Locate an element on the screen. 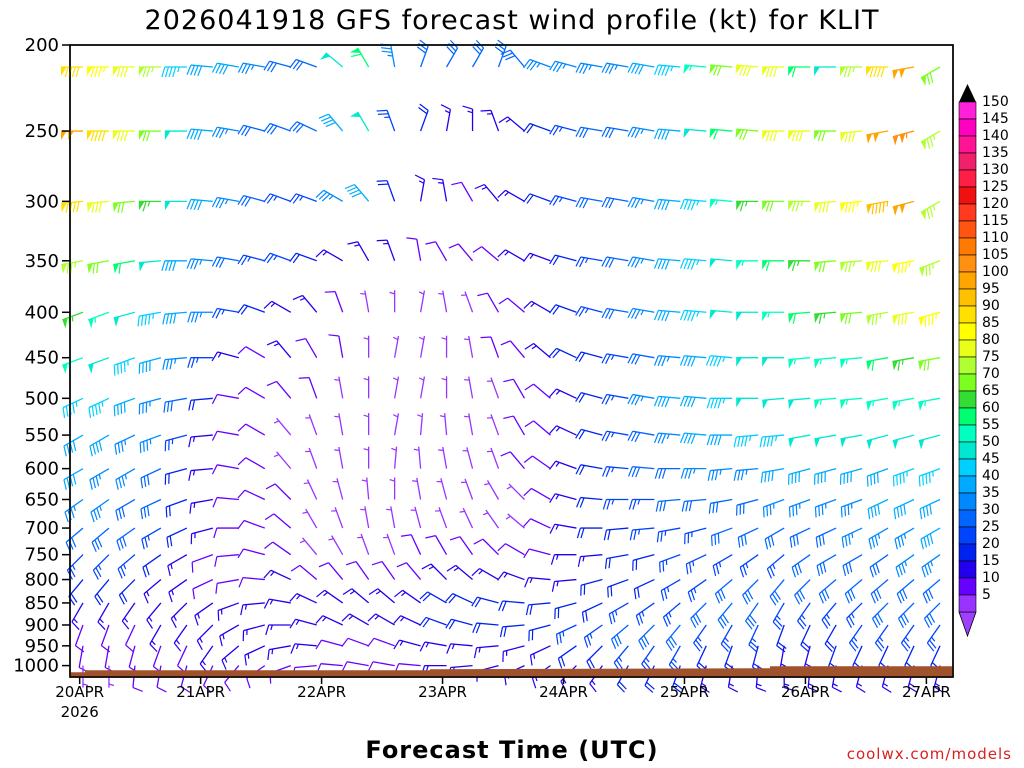 The width and height of the screenshot is (1024, 768). colorbar-tick-label: 25 is located at coordinates (991, 527).